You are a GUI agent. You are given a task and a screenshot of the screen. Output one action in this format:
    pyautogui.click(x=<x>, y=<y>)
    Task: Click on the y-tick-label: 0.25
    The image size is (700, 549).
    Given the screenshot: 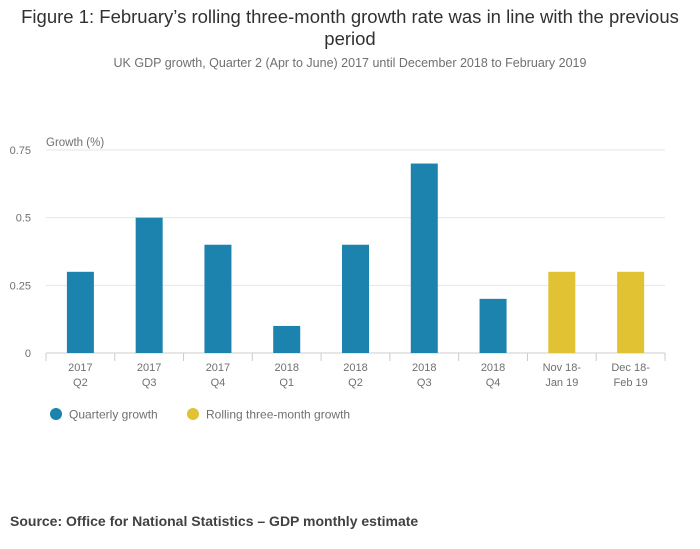 What is the action you would take?
    pyautogui.click(x=20, y=286)
    